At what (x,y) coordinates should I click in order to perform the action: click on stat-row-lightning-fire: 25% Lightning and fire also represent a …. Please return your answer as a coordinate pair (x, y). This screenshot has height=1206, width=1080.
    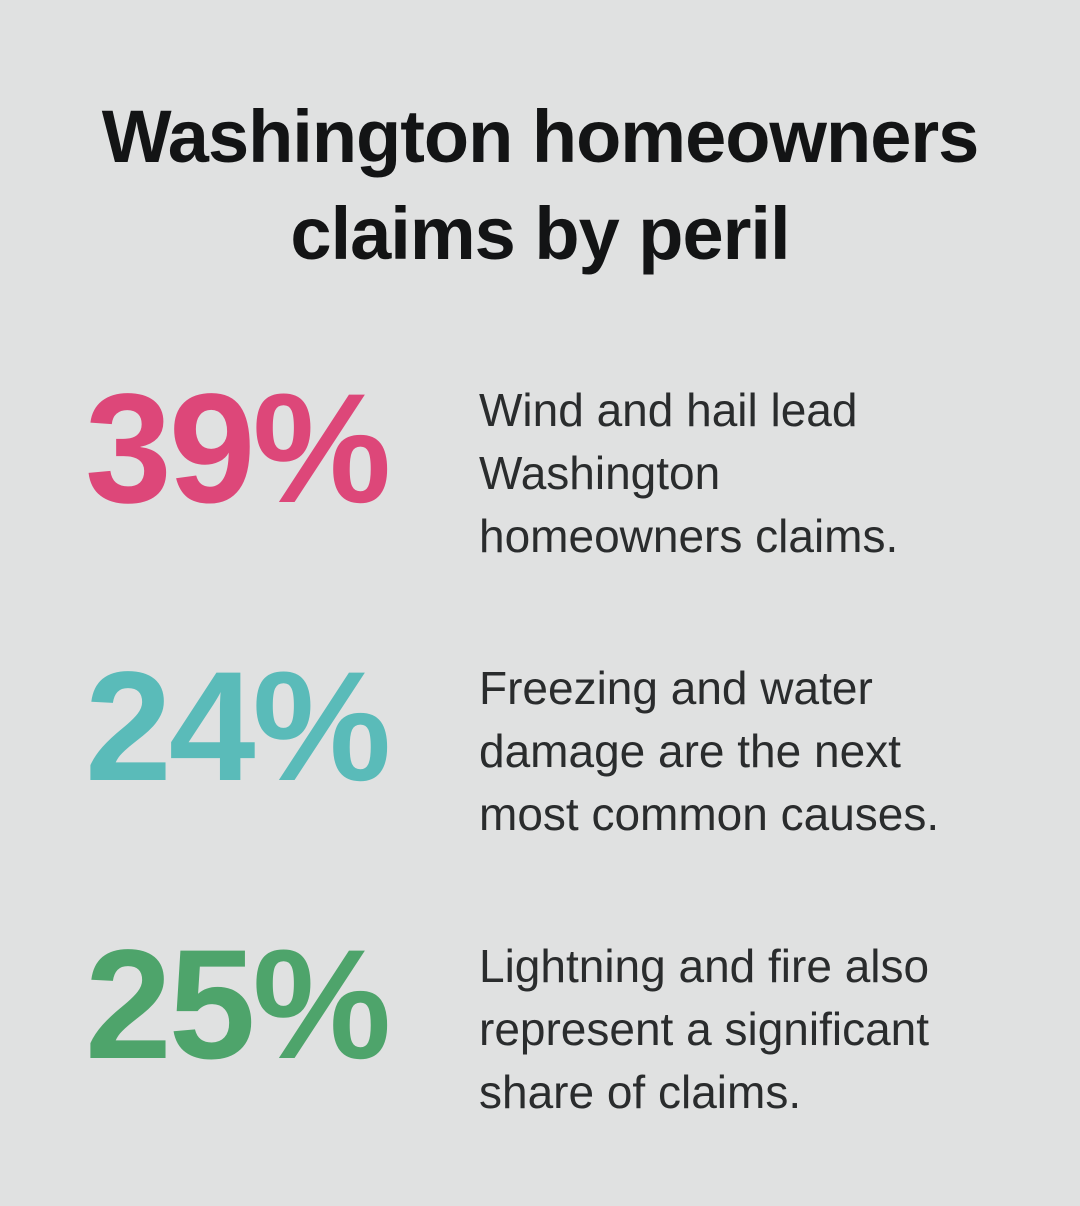
    Looking at the image, I should click on (540, 1025).